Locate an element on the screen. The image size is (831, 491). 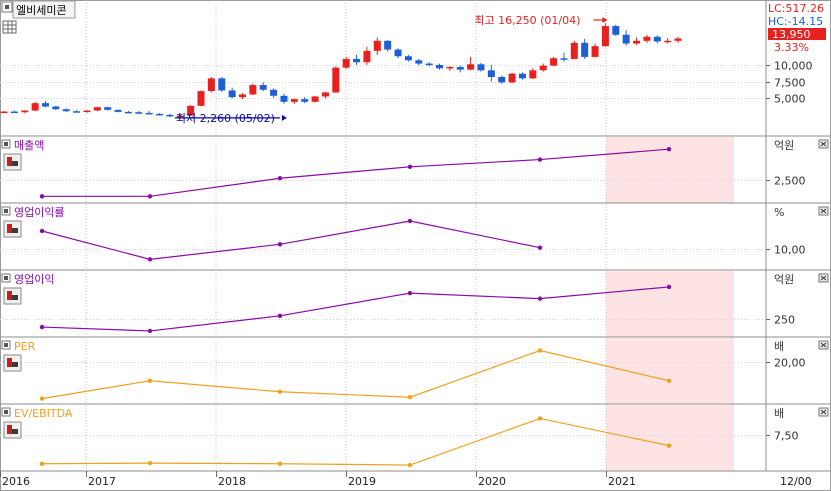
panel-unit-label: 억원 is located at coordinates (784, 145).